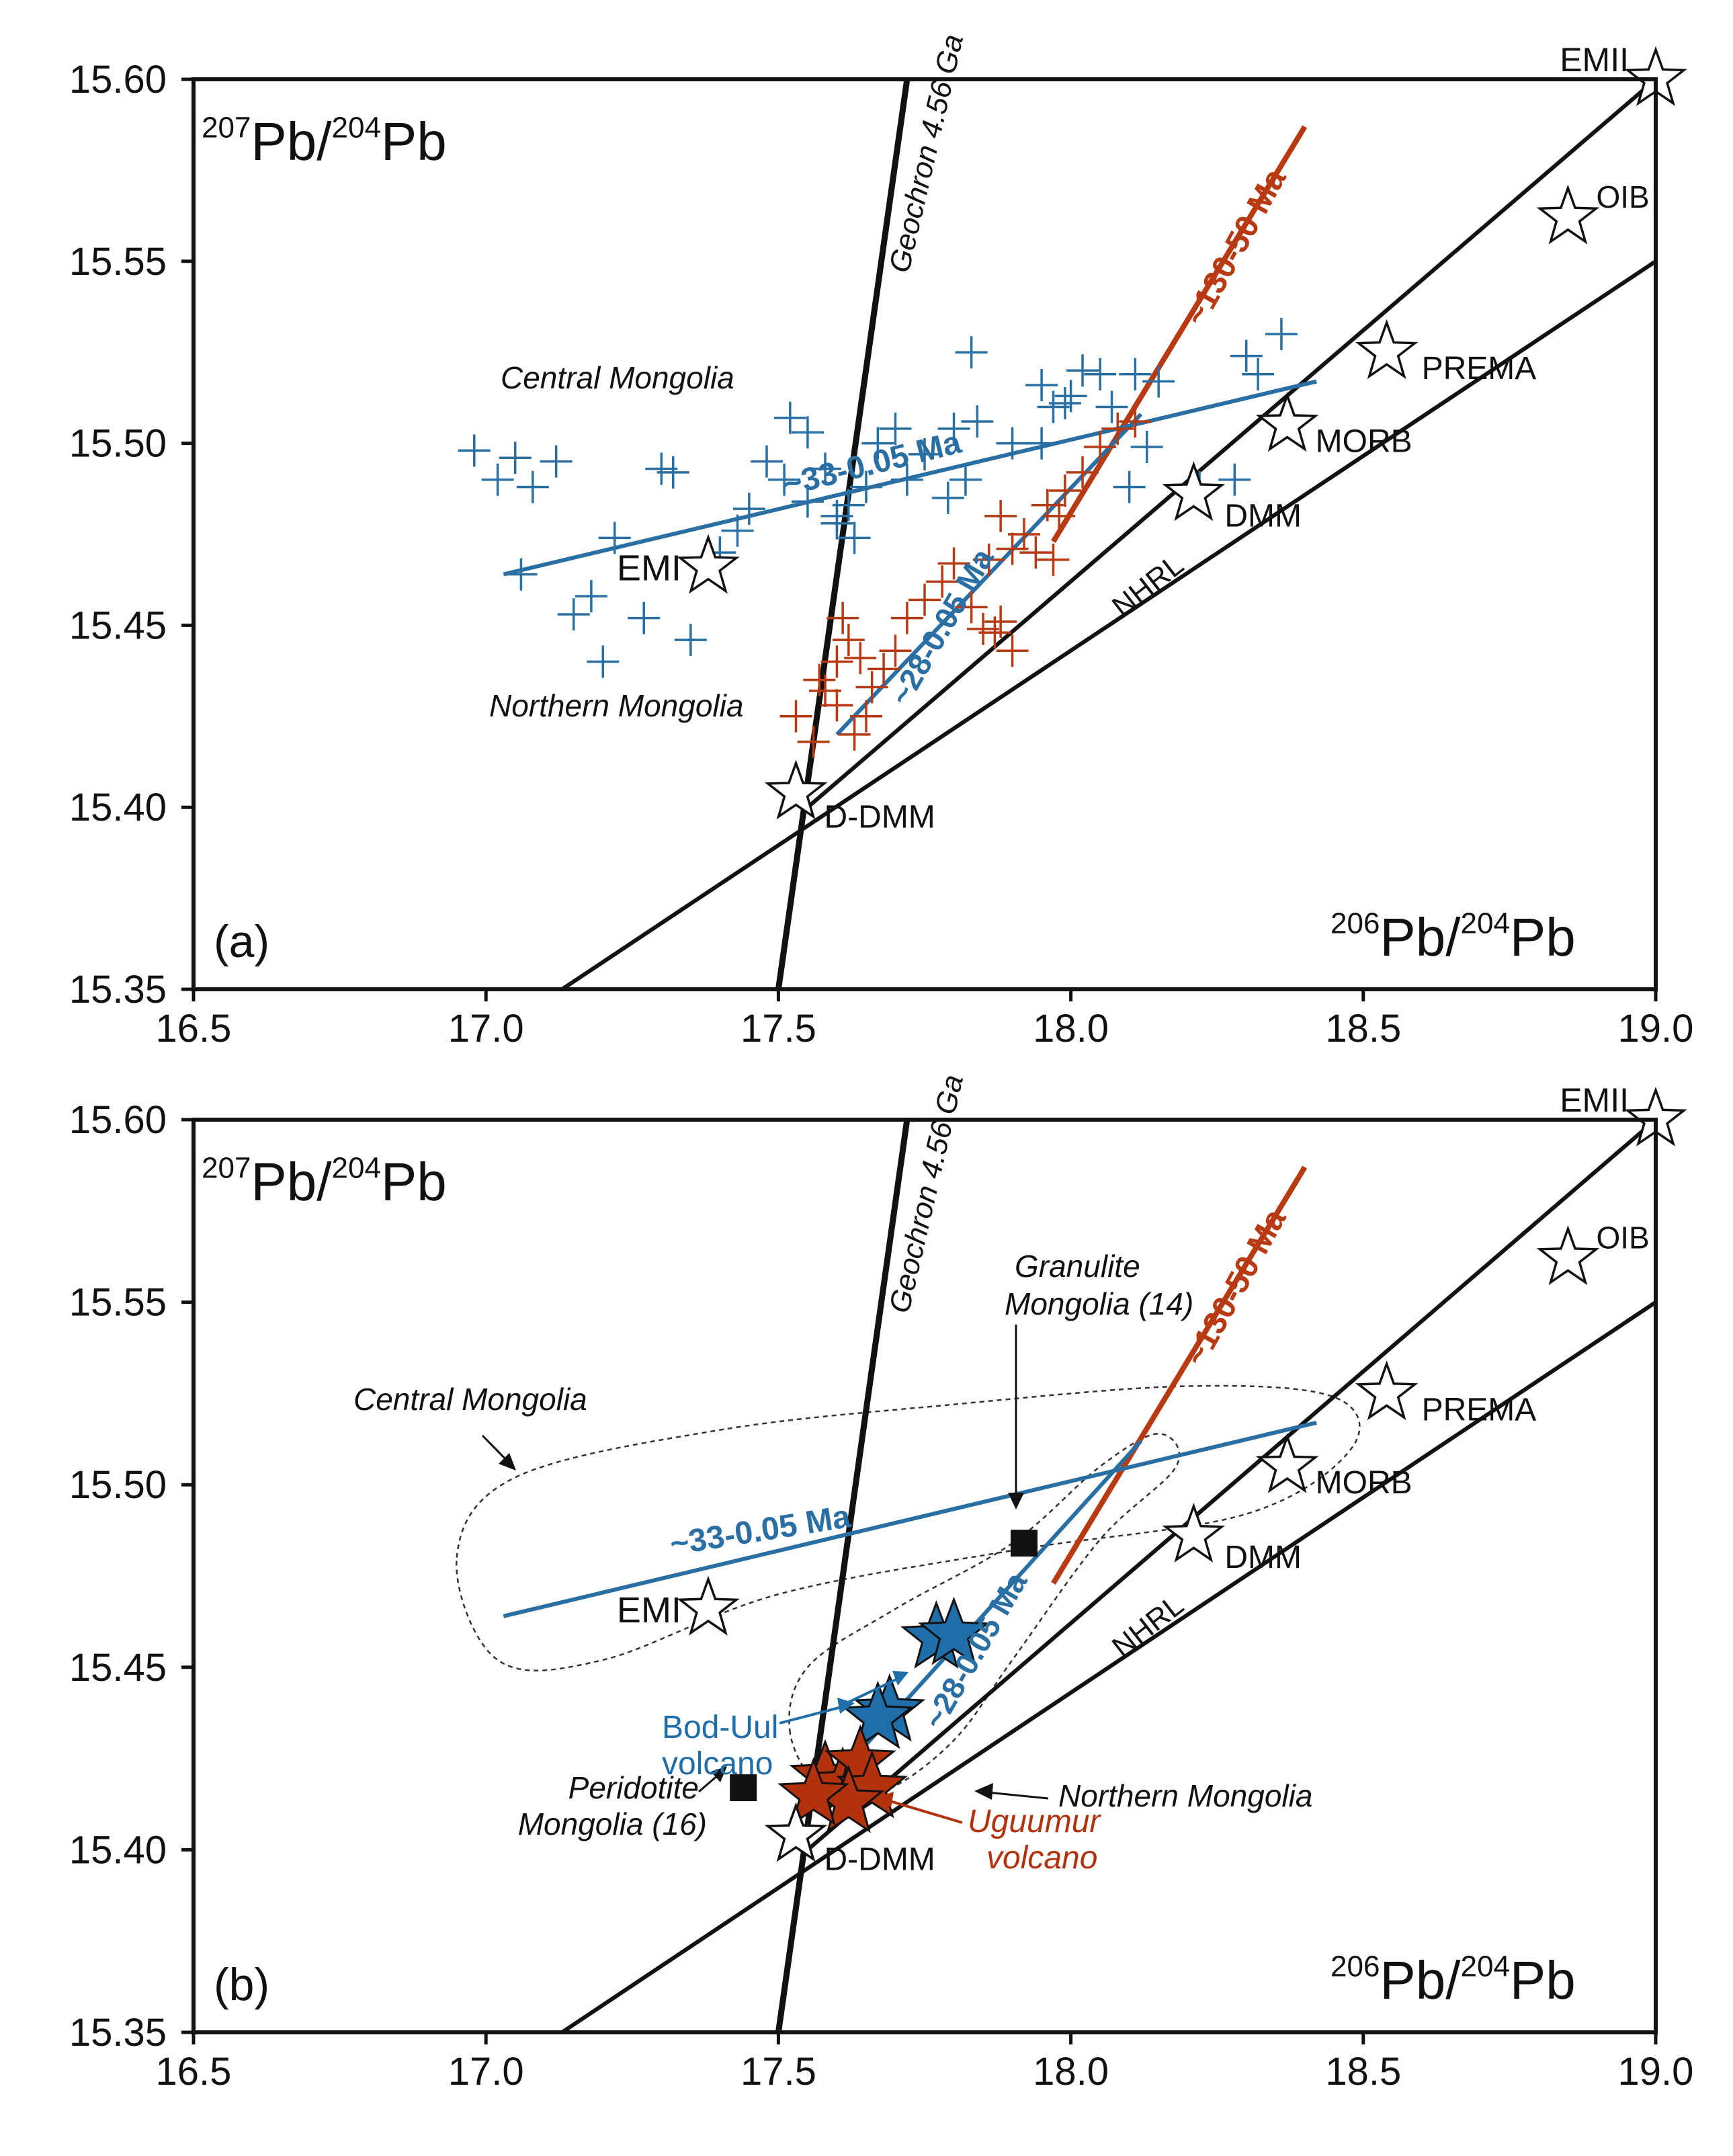 This screenshot has width=1733, height=2156. What do you see at coordinates (1034, 1822) in the screenshot?
I see `volcano-label: Uguumur` at bounding box center [1034, 1822].